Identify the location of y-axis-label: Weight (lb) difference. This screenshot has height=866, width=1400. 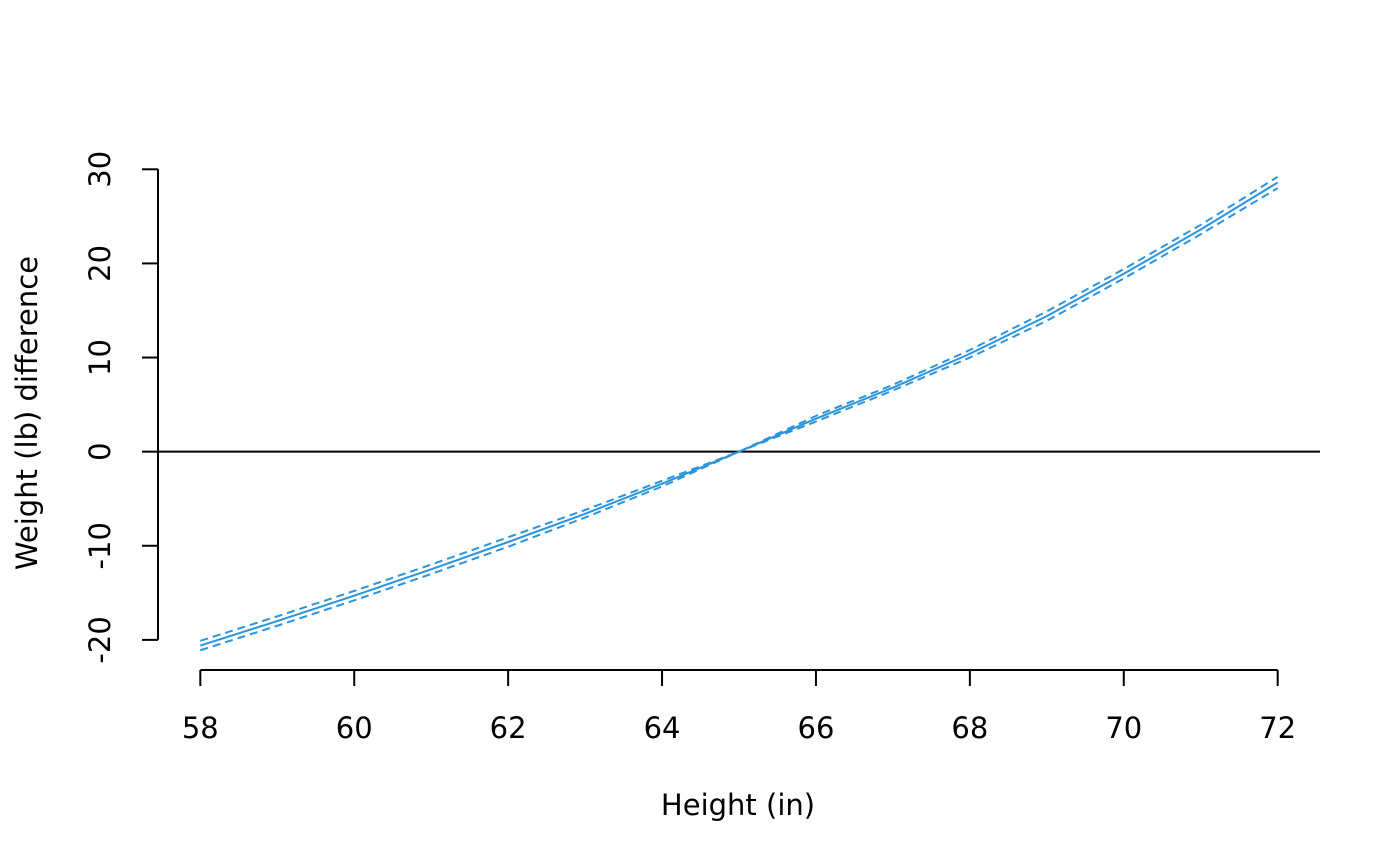
(27, 413).